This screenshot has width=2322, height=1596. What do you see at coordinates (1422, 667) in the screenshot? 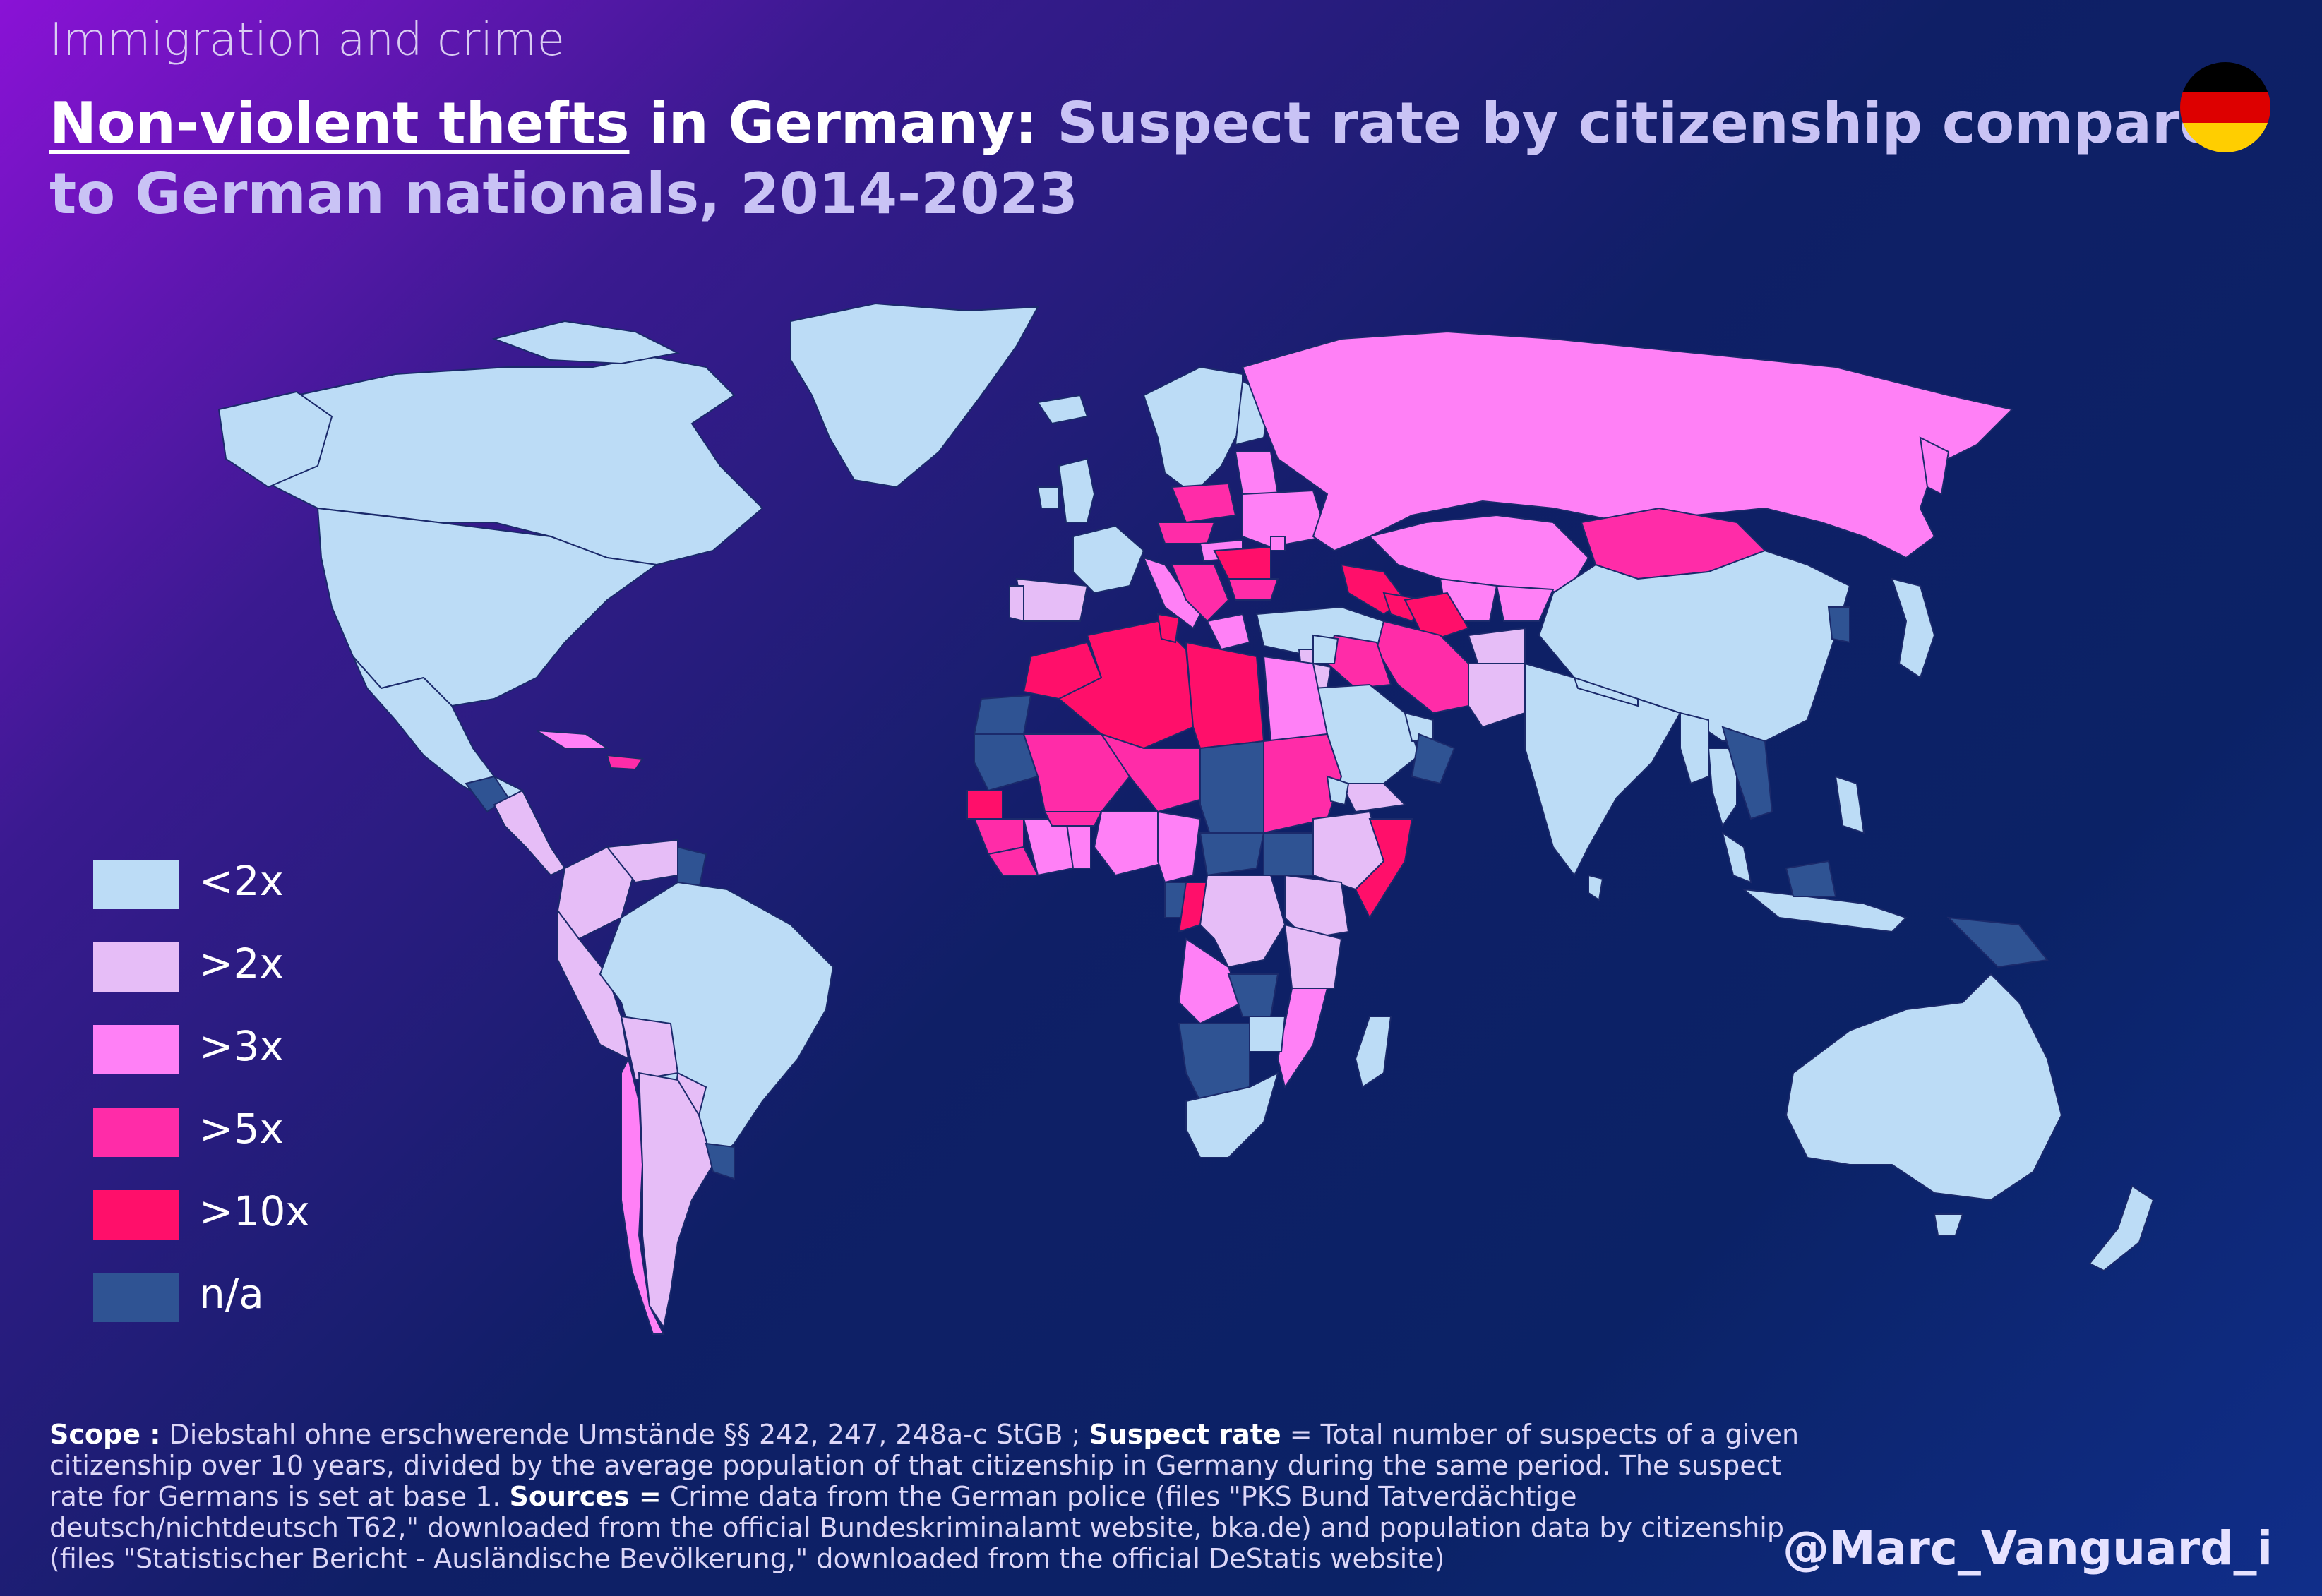
I see `region-iran` at bounding box center [1422, 667].